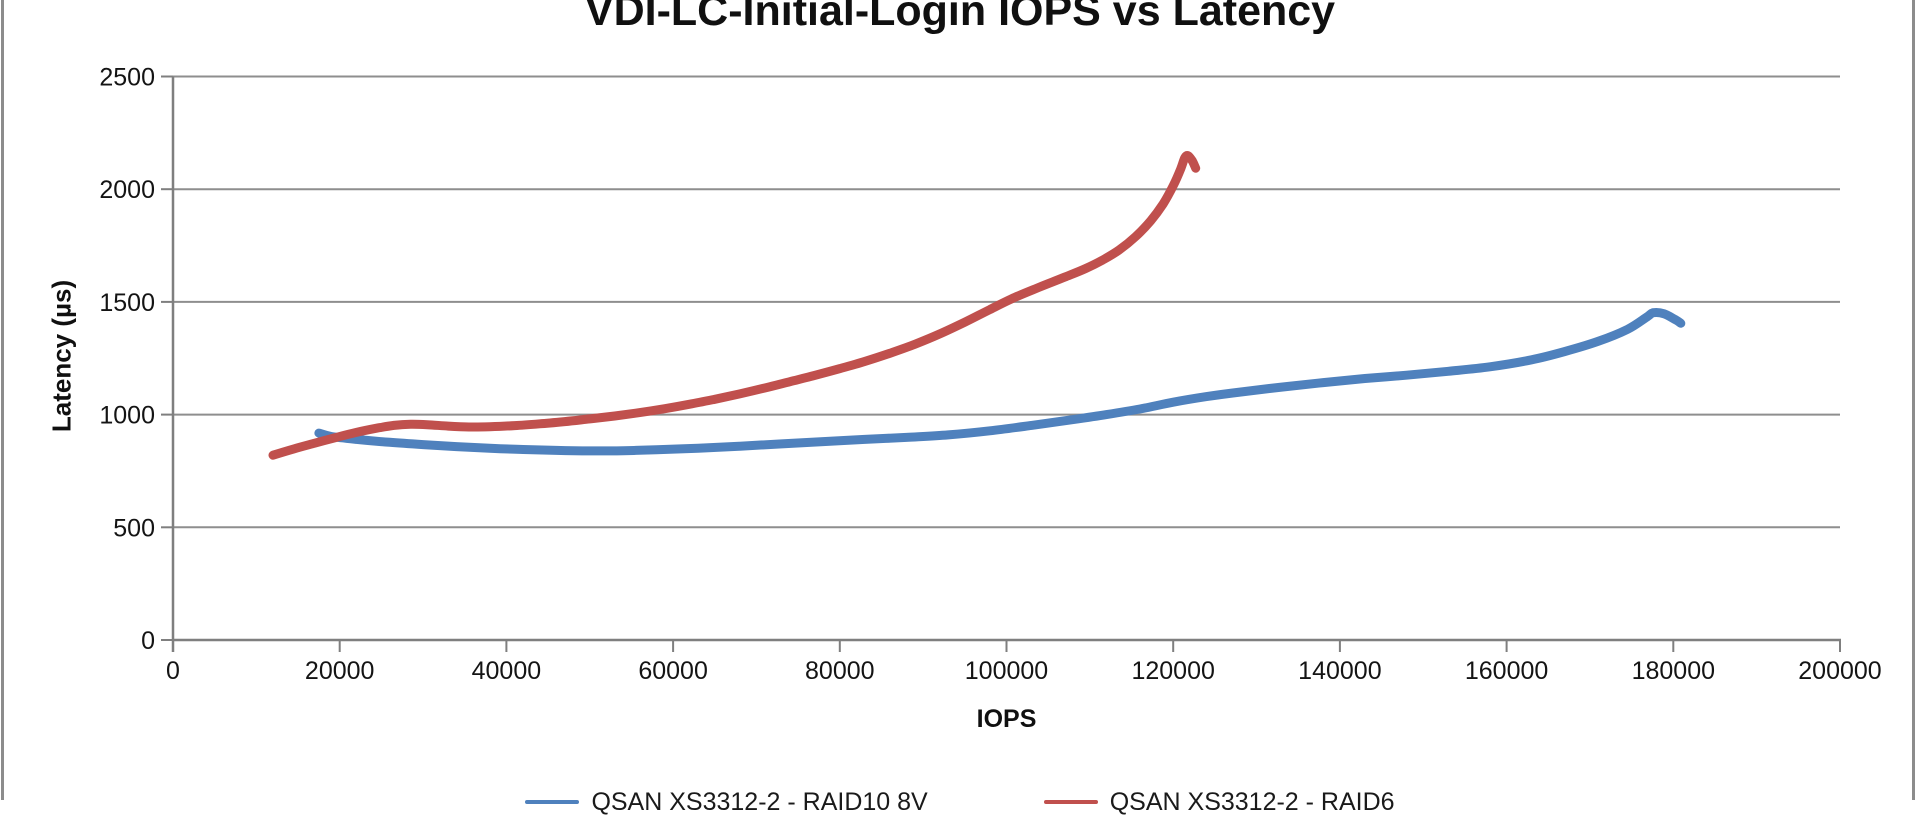 The height and width of the screenshot is (819, 1920). Describe the element at coordinates (1006, 719) in the screenshot. I see `x-axis-title: IOPS` at that location.